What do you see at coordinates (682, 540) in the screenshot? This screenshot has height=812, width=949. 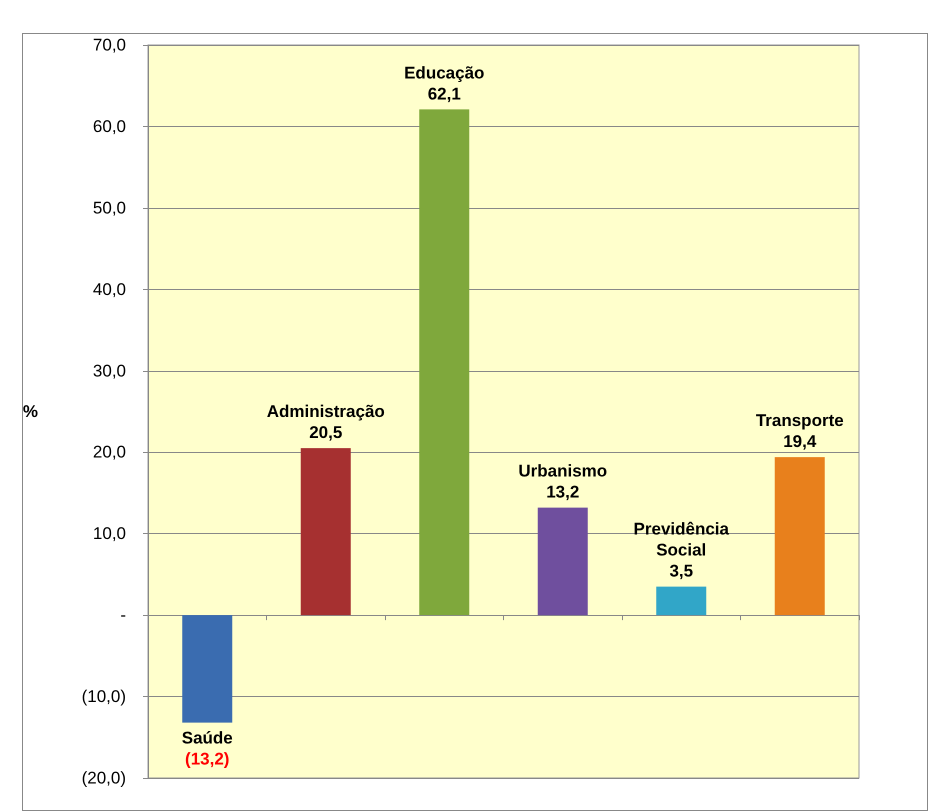 I see `x-tick-label: Previdência Social` at bounding box center [682, 540].